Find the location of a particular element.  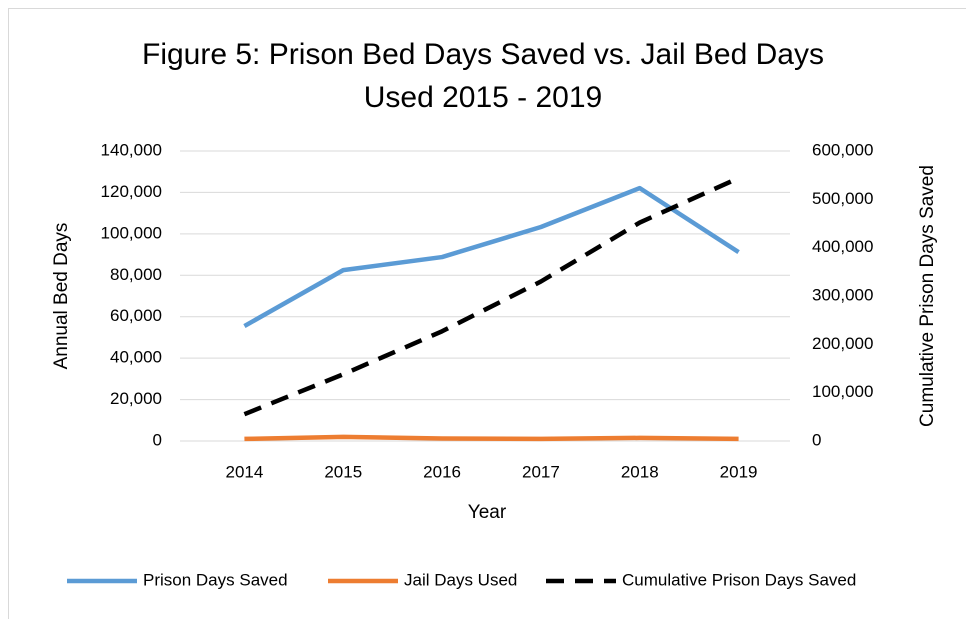

y-tick-label: 140,000 is located at coordinates (131, 149).